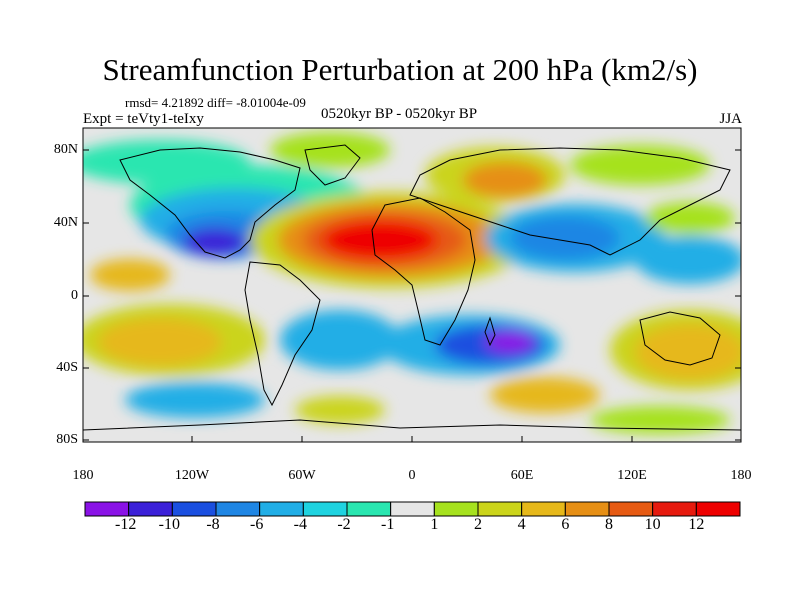 The image size is (800, 600). Describe the element at coordinates (423, 271) in the screenshot. I see `coast-africa` at that location.